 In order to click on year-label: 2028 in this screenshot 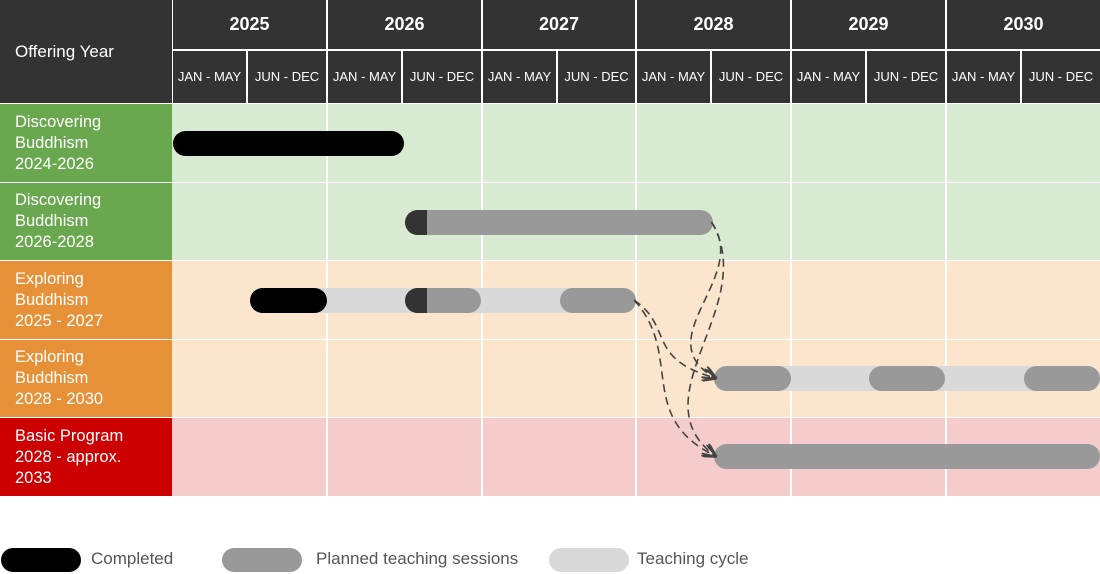, I will do `click(713, 24)`.